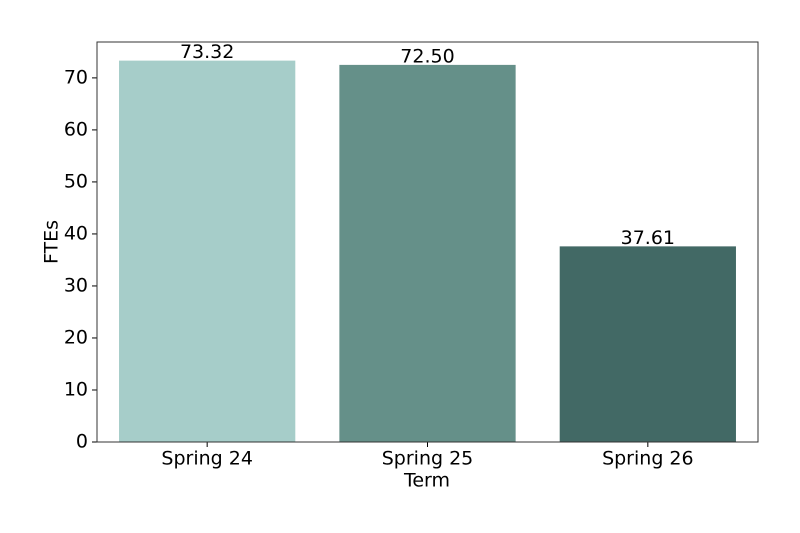 This screenshot has width=800, height=533. What do you see at coordinates (428, 459) in the screenshot?
I see `x-tick-label: Spring 25` at bounding box center [428, 459].